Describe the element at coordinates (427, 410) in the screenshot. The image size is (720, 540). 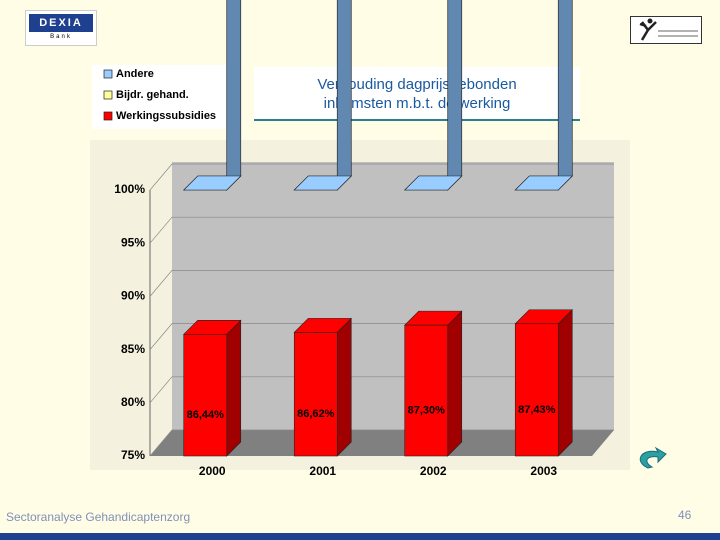
I see `value-label: 87,30%` at that location.